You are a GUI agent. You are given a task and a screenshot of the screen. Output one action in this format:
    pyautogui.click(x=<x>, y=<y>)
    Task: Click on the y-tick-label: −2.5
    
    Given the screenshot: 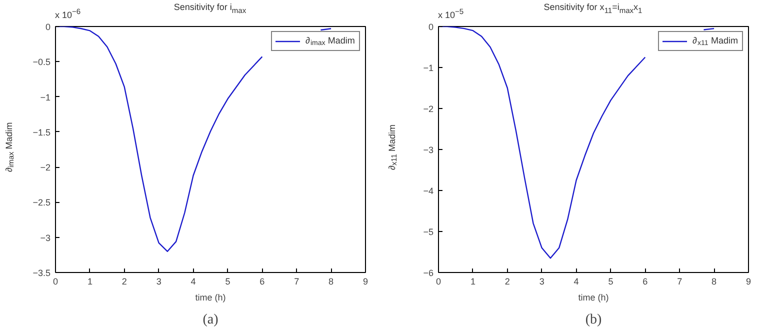 What is the action you would take?
    pyautogui.click(x=41, y=203)
    